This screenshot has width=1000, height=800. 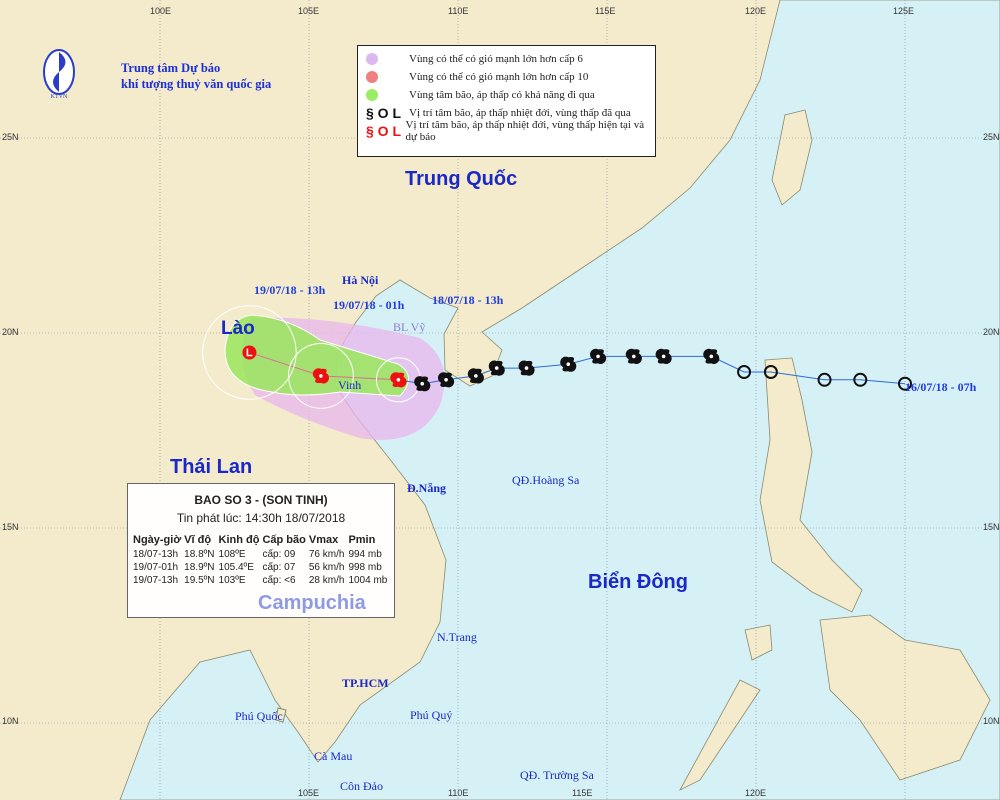 What do you see at coordinates (365, 567) in the screenshot?
I see `cell: 998 mb` at bounding box center [365, 567].